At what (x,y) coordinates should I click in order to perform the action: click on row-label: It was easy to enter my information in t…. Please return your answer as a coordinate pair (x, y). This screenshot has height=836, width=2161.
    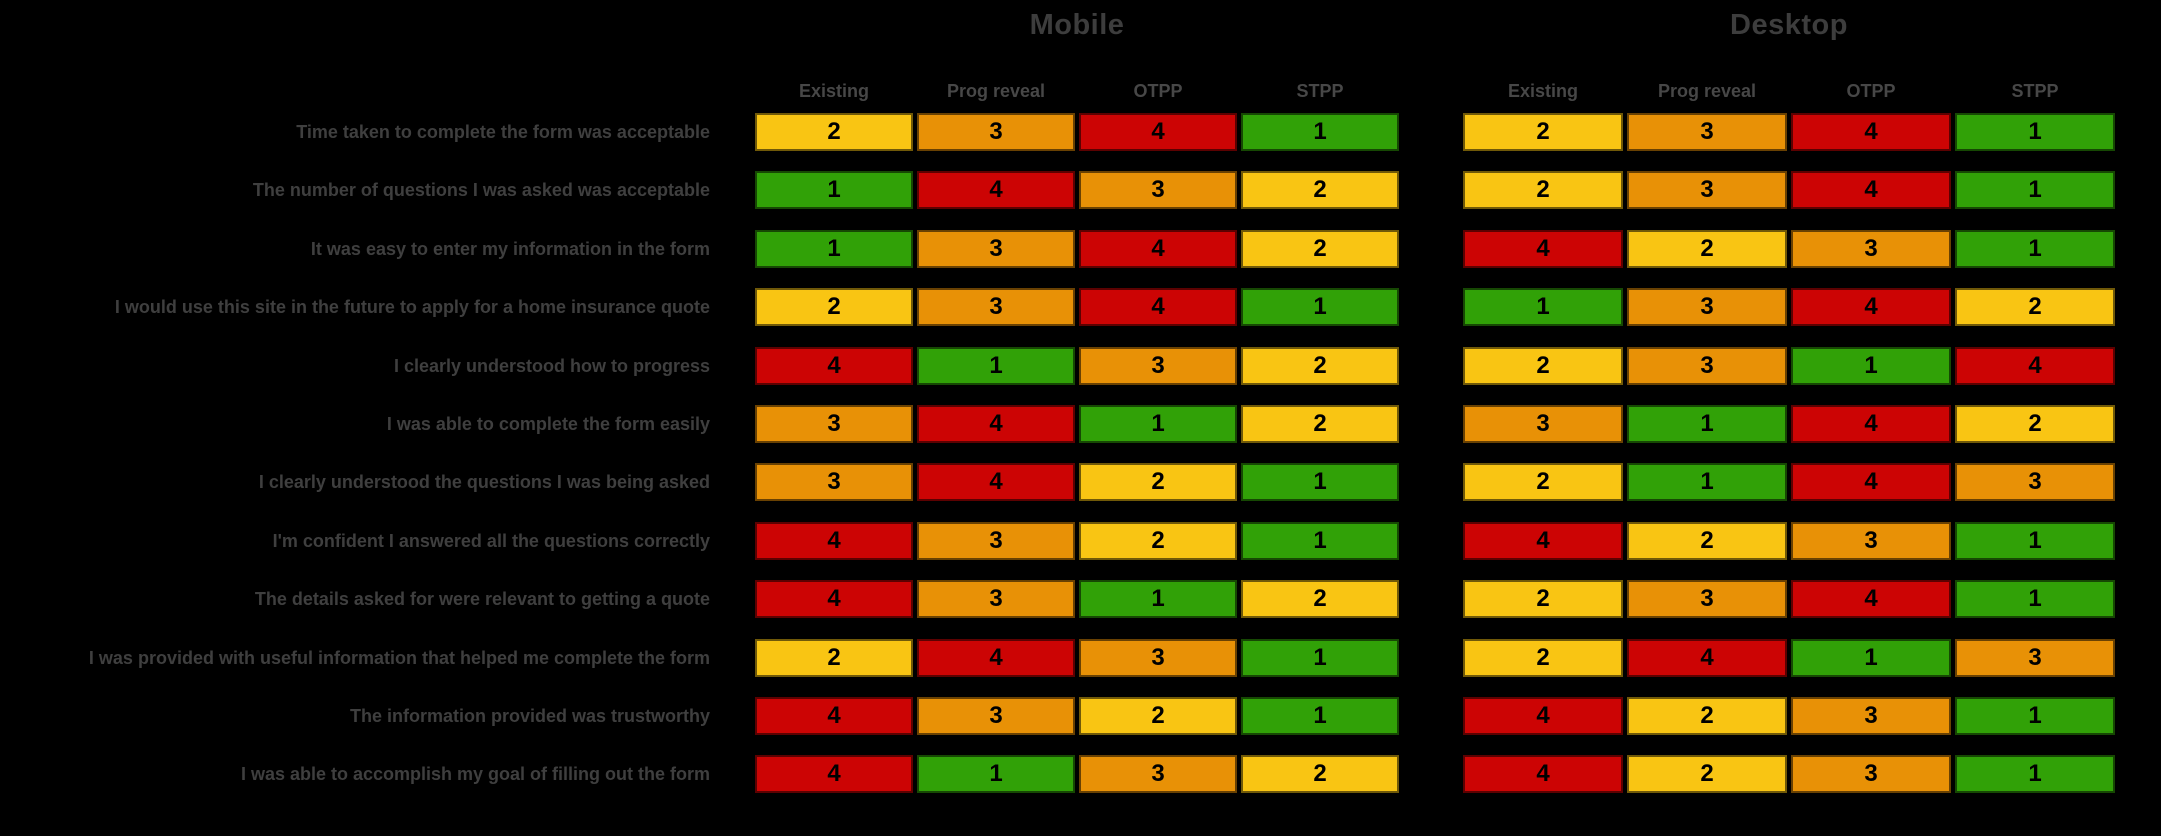
    Looking at the image, I should click on (510, 249).